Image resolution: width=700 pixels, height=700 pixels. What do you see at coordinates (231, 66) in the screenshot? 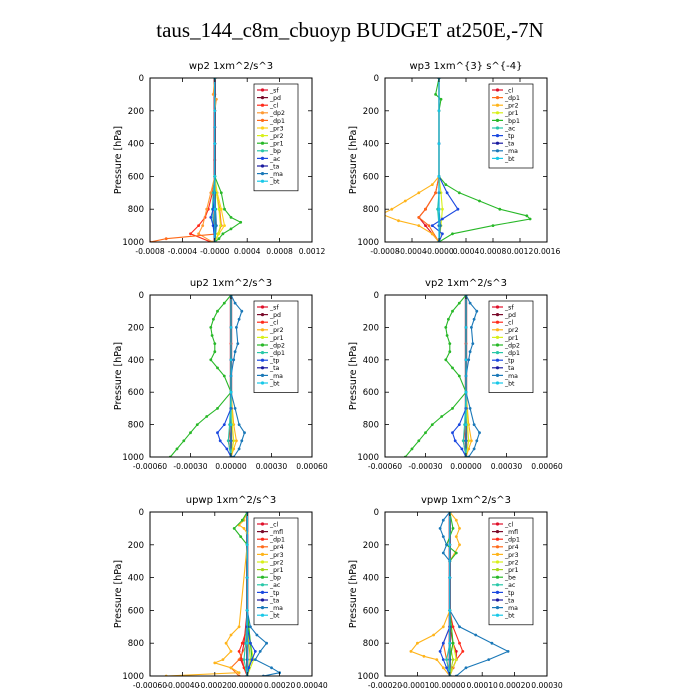
I see `panel-title: wp2 1xm^2/s^3` at bounding box center [231, 66].